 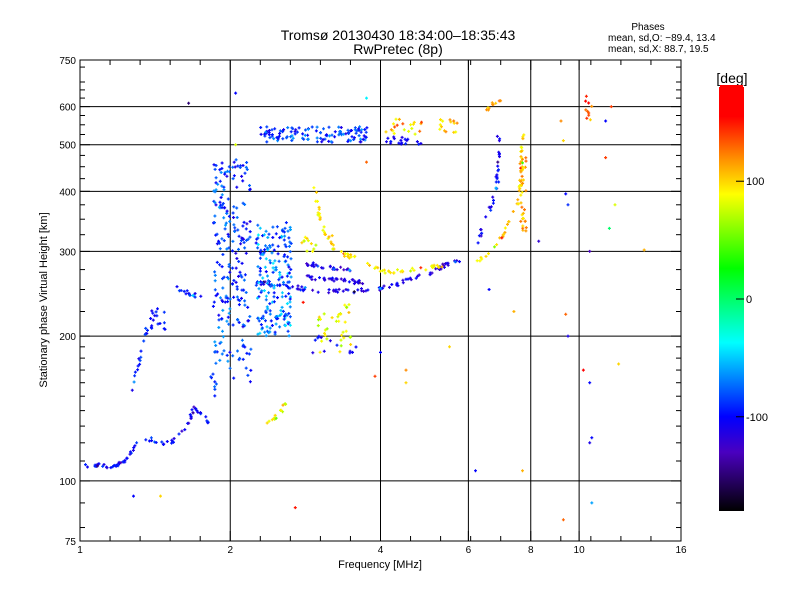 What do you see at coordinates (531, 550) in the screenshot?
I see `x-tick-label: 8` at bounding box center [531, 550].